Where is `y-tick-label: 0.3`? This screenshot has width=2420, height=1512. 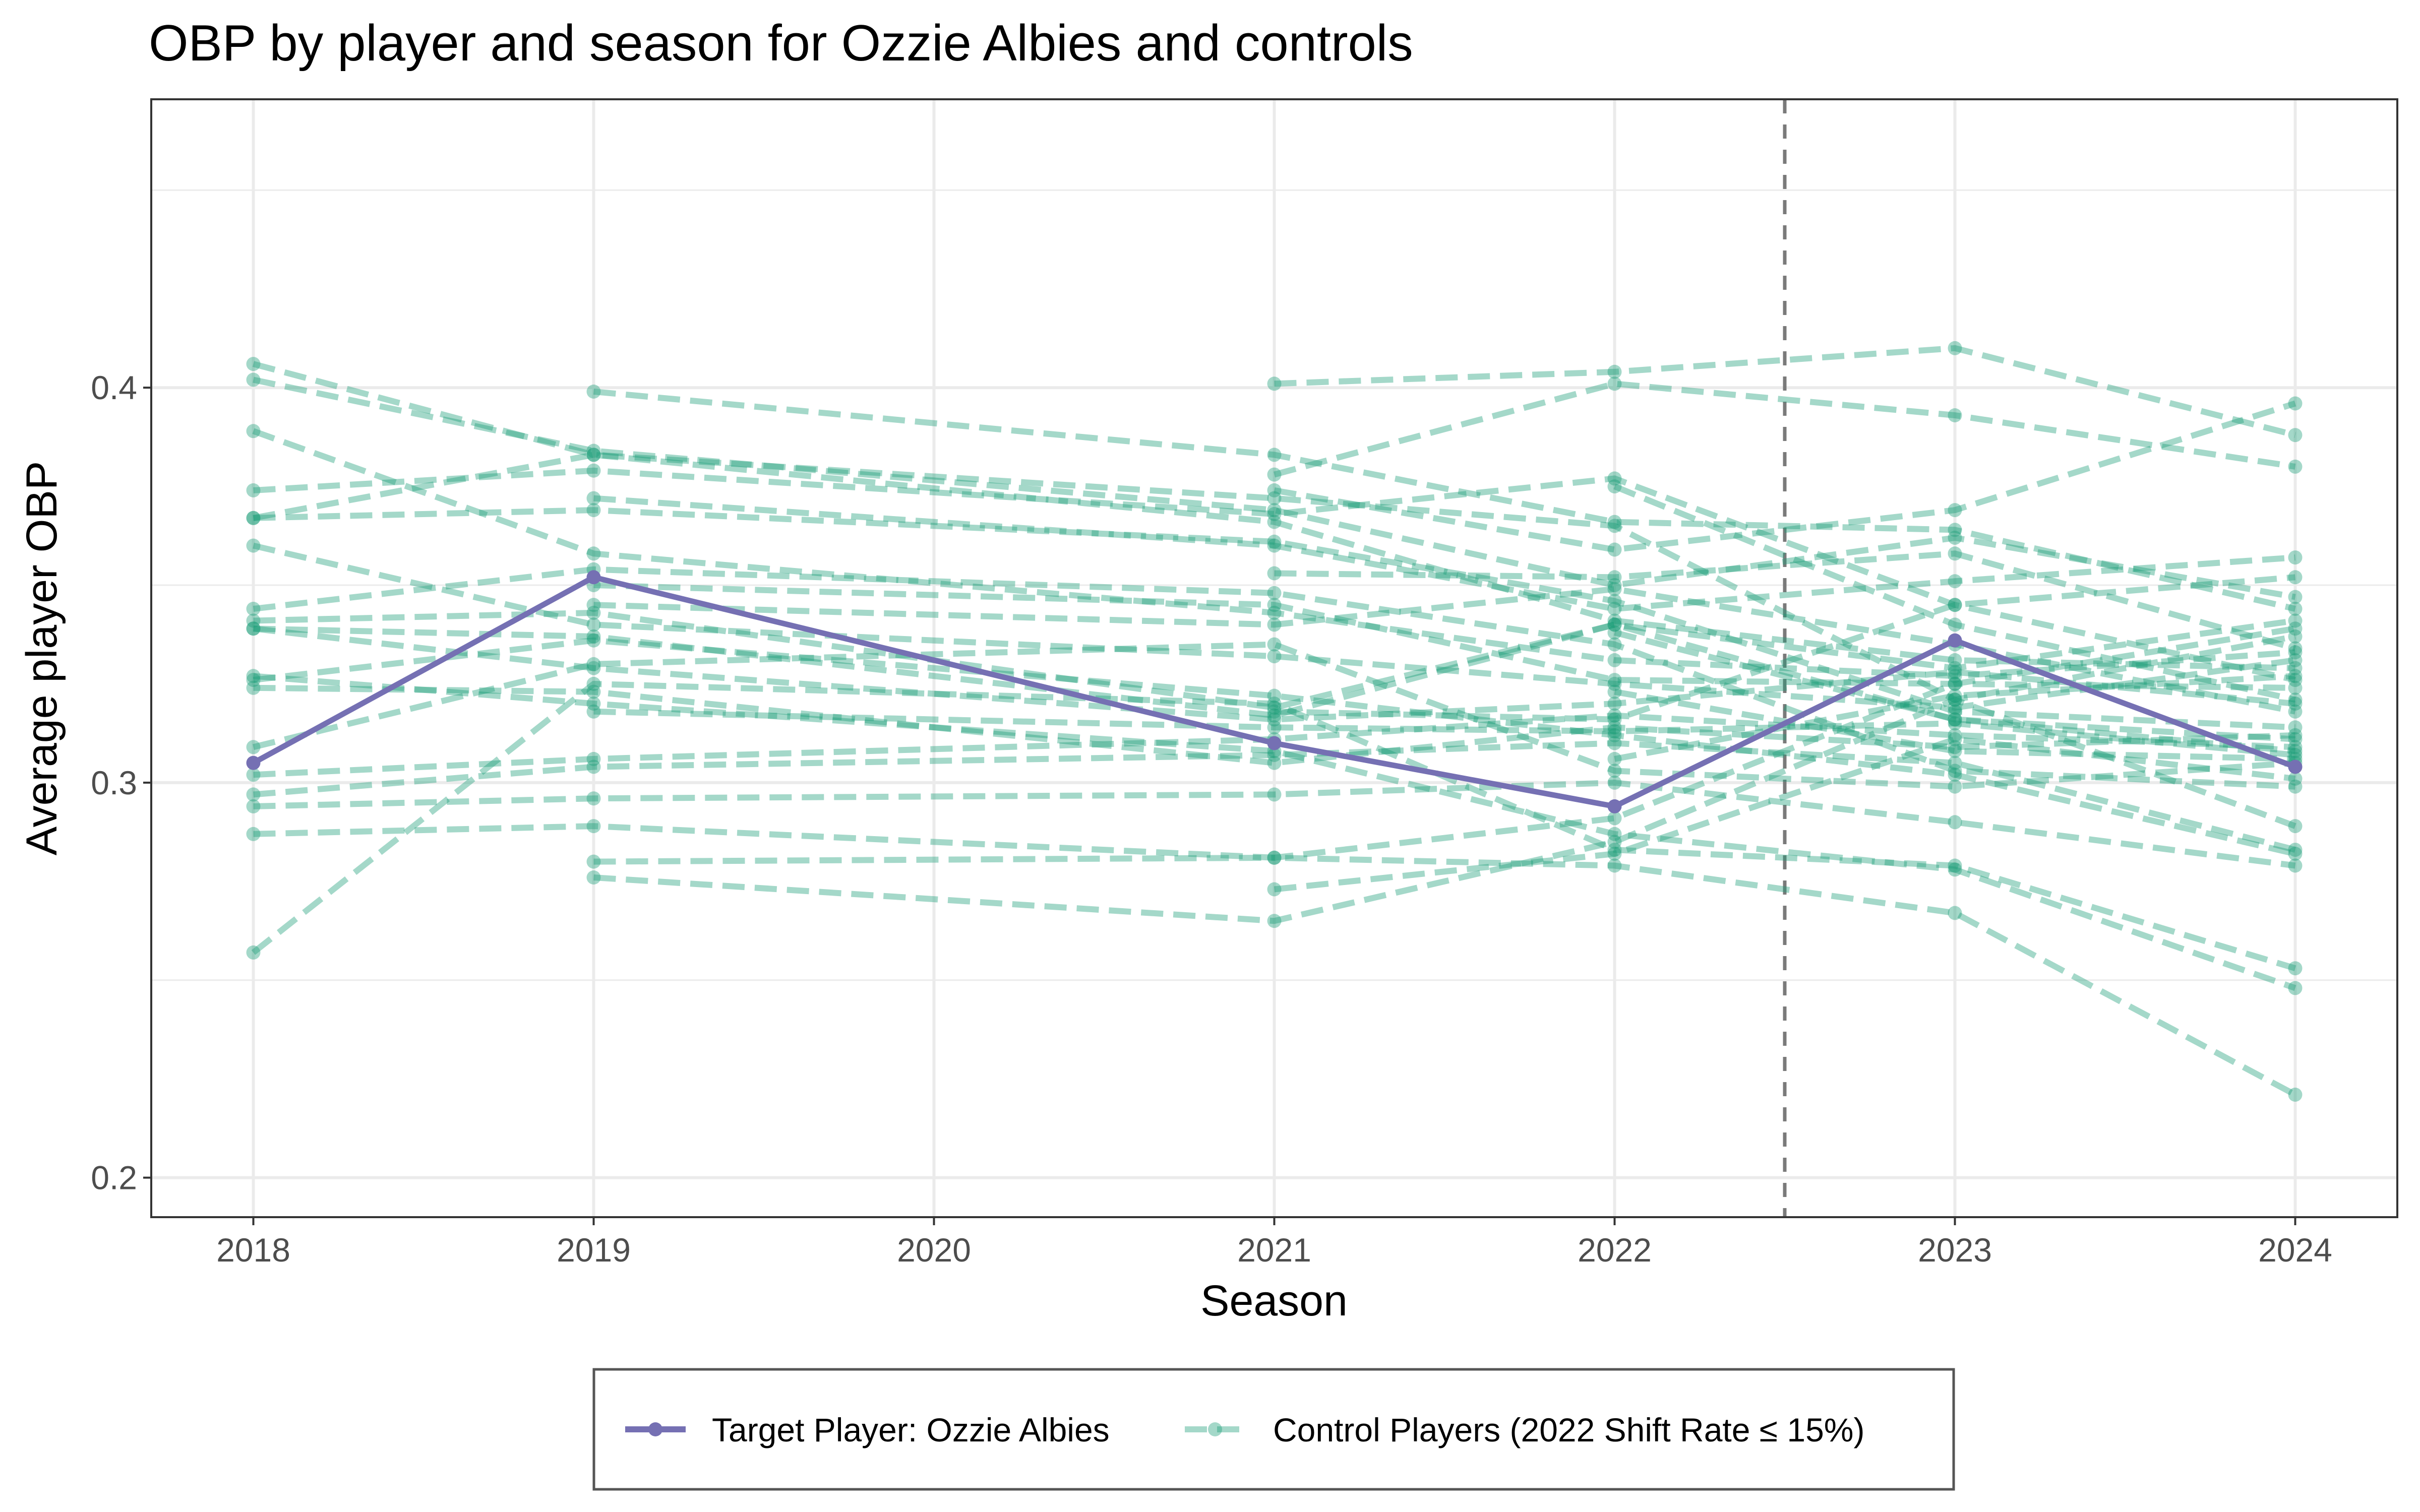
y-tick-label: 0.3 is located at coordinates (114, 782).